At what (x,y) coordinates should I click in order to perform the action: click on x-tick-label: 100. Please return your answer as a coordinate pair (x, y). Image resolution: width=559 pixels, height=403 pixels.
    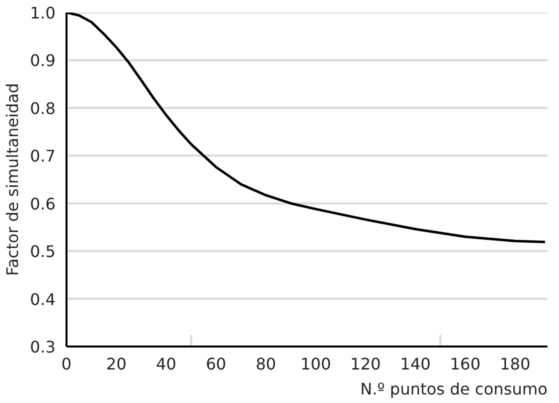
    Looking at the image, I should click on (315, 364).